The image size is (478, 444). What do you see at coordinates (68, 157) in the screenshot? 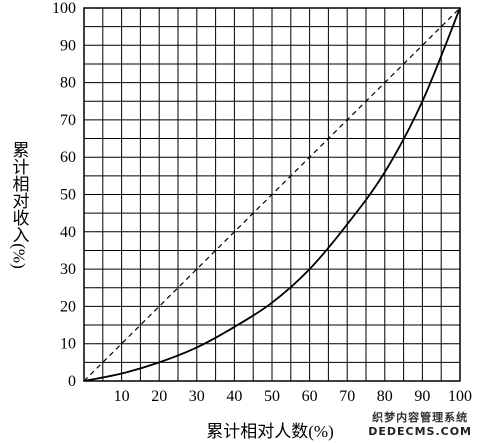
I see `y-tick-label: 60` at bounding box center [68, 157].